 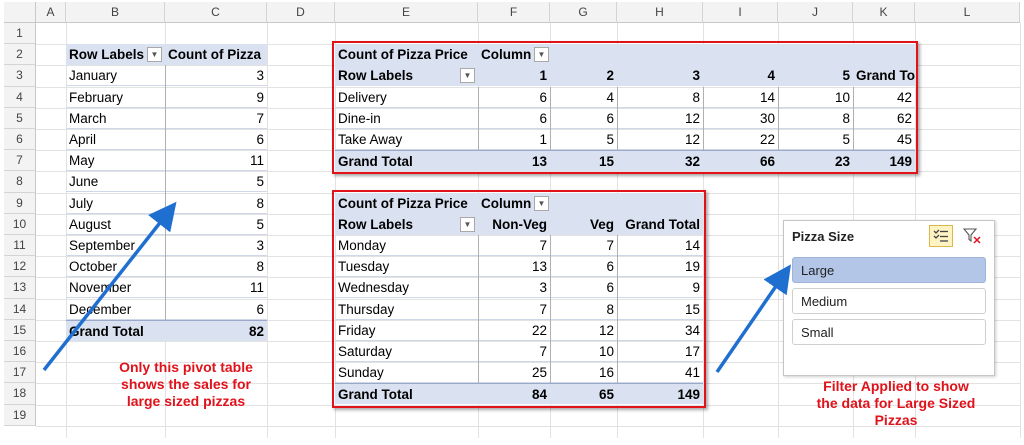 I want to click on pivot2-cell: 62, so click(x=884, y=118).